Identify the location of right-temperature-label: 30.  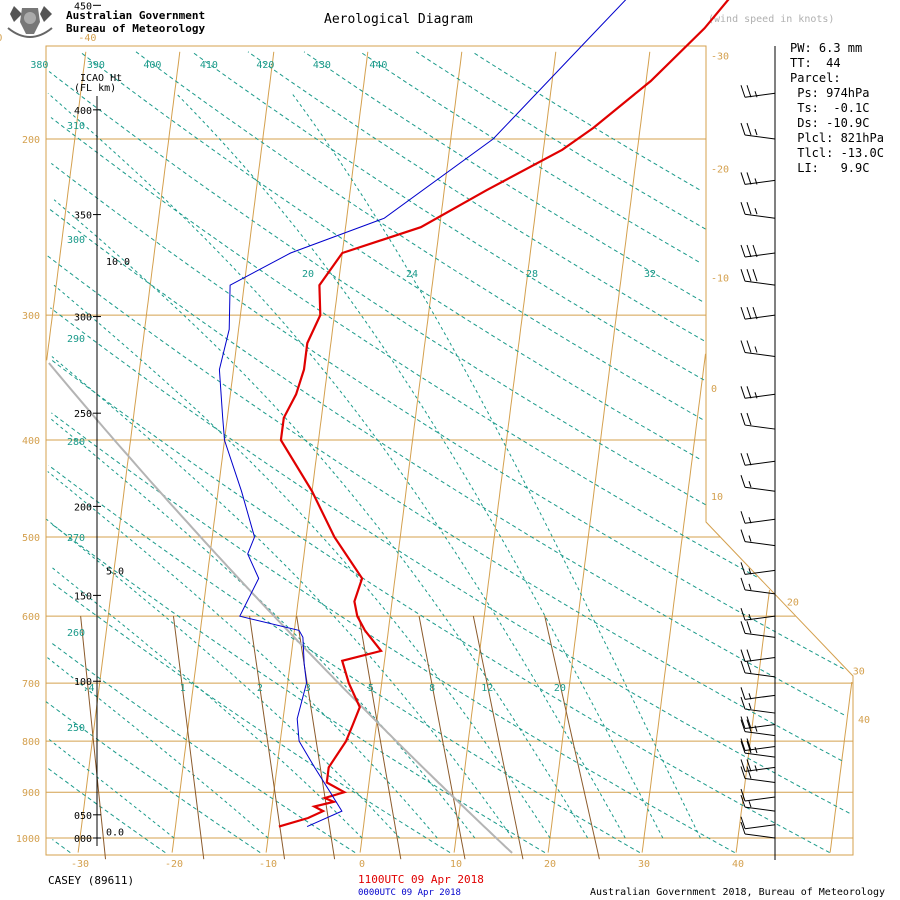
(859, 672).